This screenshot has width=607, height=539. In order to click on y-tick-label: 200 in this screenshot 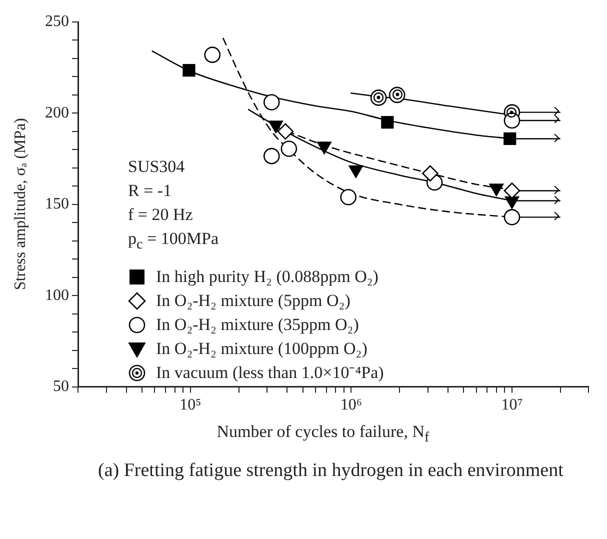, I will do `click(57, 113)`.